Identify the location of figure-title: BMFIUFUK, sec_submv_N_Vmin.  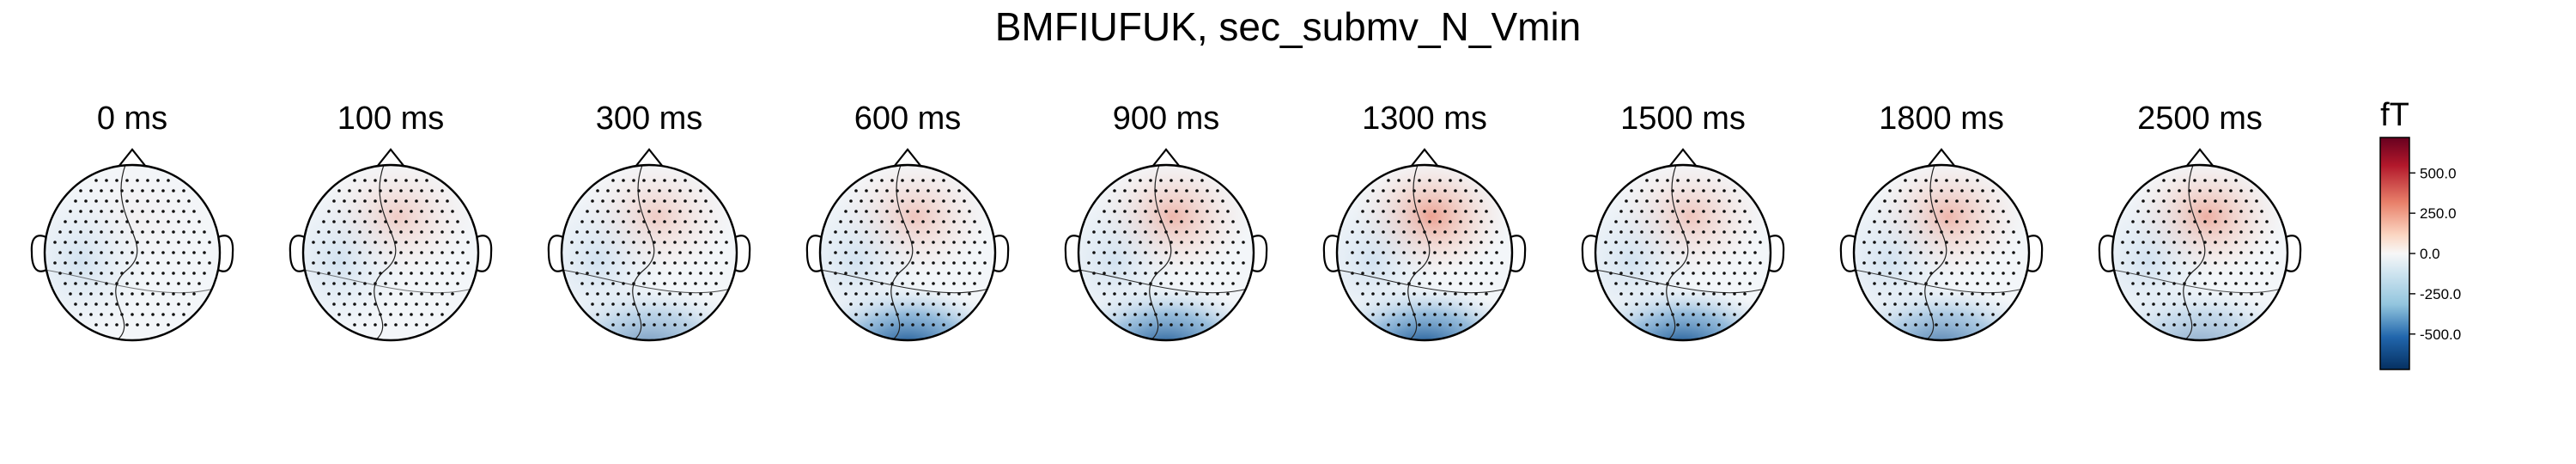
(1288, 26).